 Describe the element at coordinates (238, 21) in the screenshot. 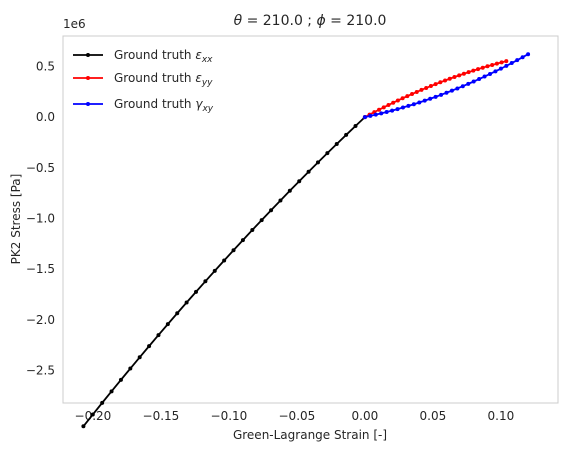

I see `theta-symbol: θ` at that location.